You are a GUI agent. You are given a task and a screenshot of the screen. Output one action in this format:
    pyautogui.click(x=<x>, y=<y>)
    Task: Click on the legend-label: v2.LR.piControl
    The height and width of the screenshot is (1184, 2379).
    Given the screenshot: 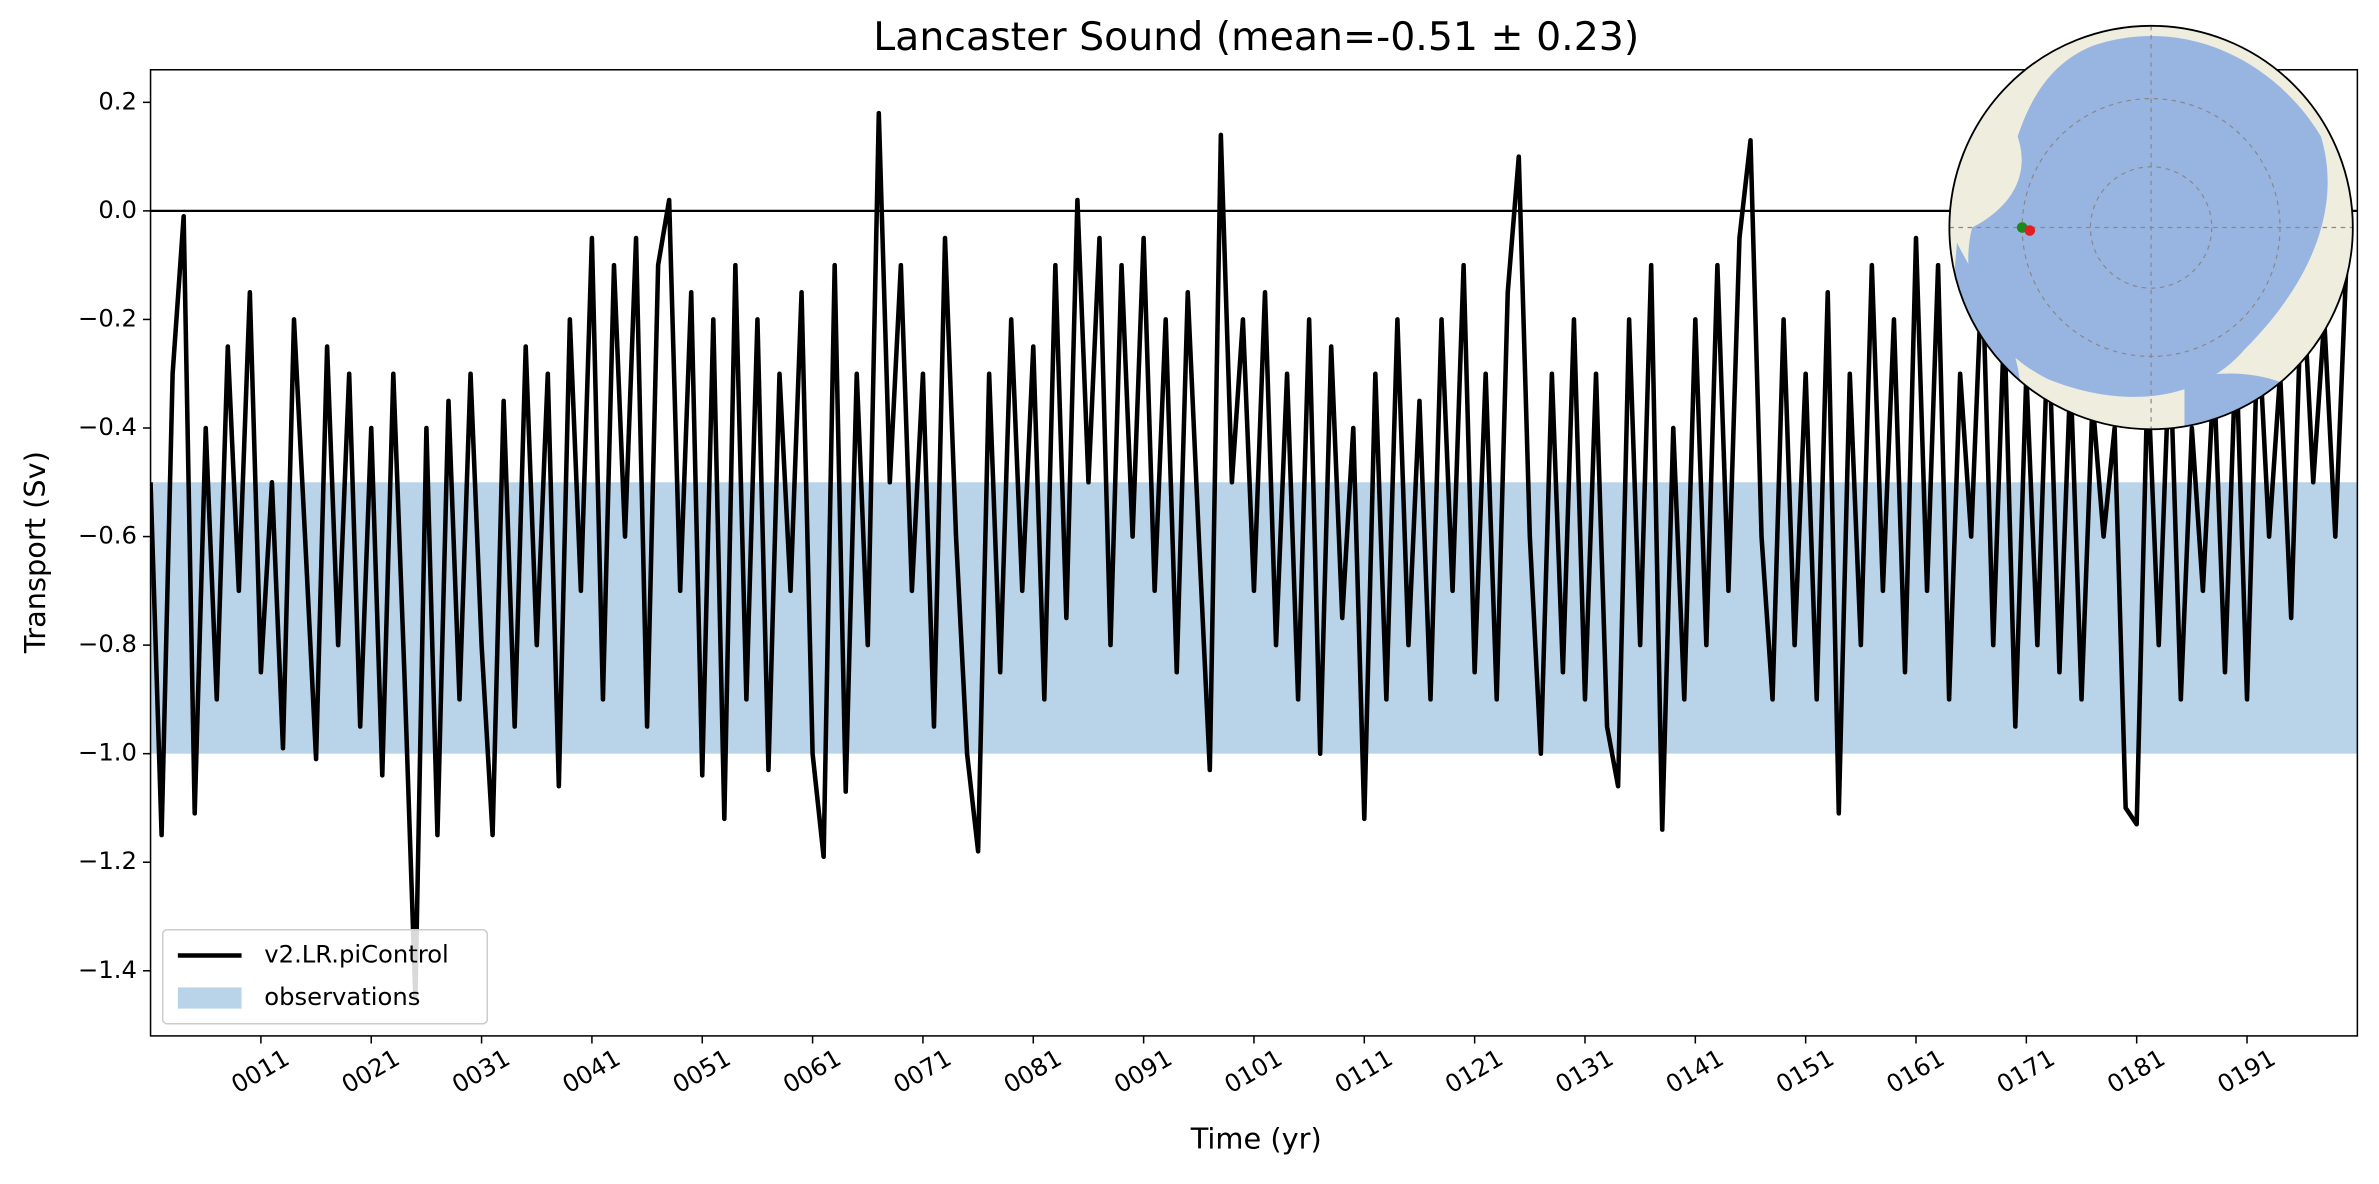 What is the action you would take?
    pyautogui.click(x=356, y=954)
    